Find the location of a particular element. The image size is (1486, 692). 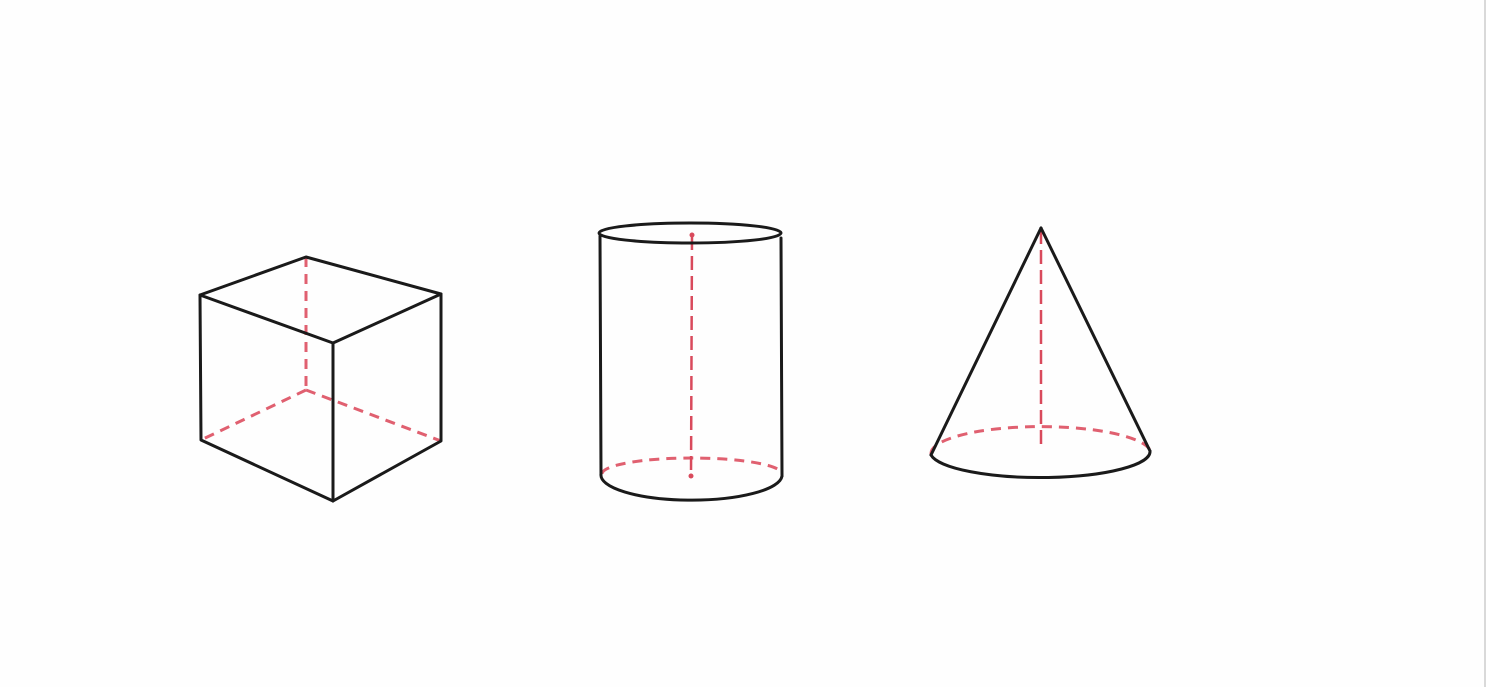

cylinder-left-side is located at coordinates (600, 355).